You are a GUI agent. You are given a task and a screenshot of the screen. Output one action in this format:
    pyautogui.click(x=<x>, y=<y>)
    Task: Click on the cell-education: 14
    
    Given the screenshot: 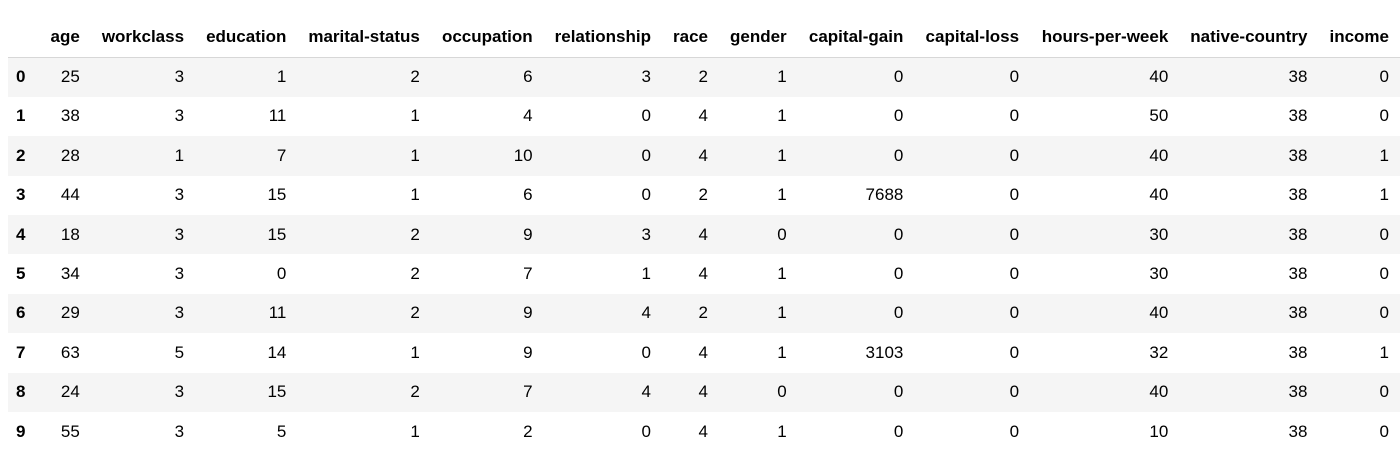 What is the action you would take?
    pyautogui.click(x=277, y=352)
    